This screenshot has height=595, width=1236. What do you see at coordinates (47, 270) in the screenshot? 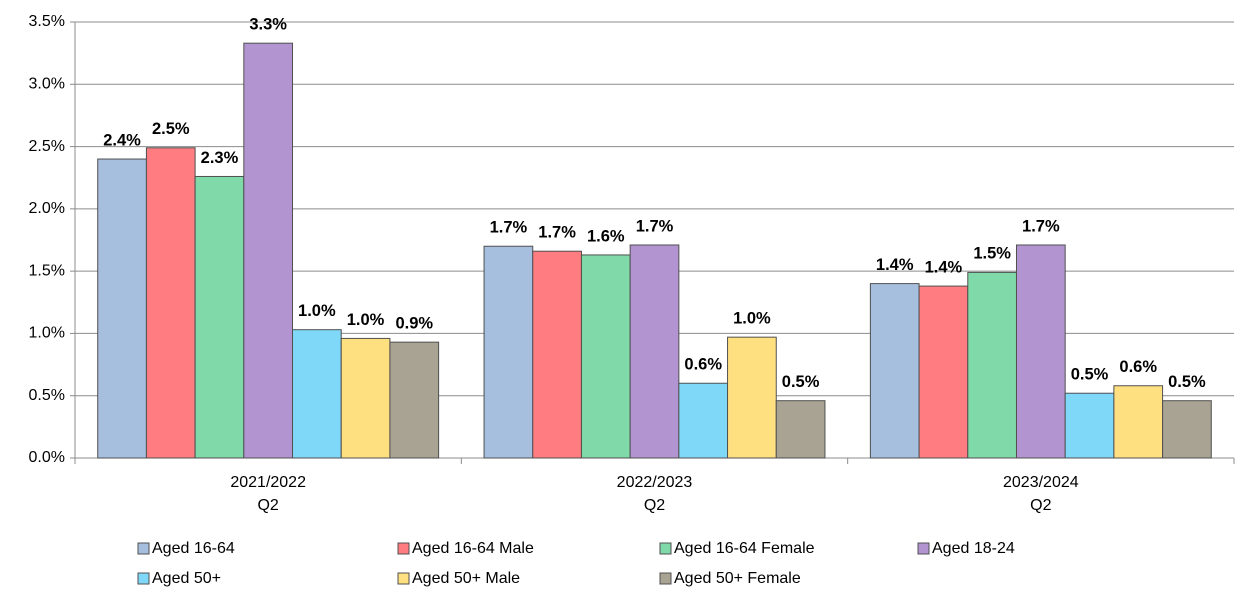
I see `y-tick-label: 1.5%` at bounding box center [47, 270].